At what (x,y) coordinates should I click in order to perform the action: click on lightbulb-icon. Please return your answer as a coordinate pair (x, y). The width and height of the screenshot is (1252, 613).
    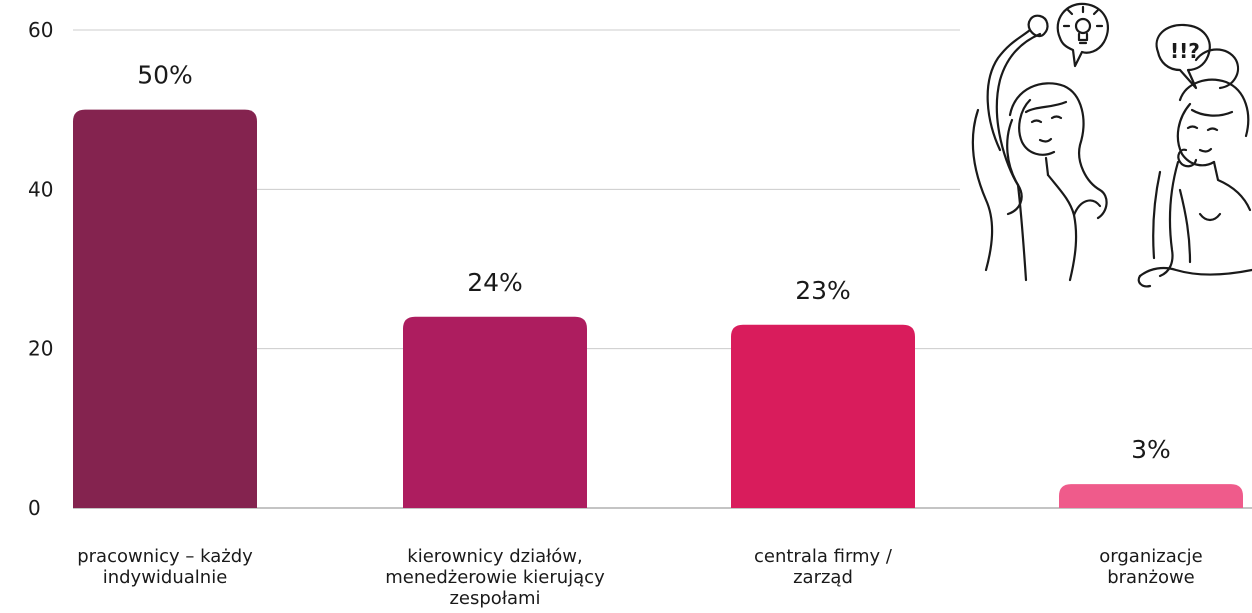
    Looking at the image, I should click on (1083, 35).